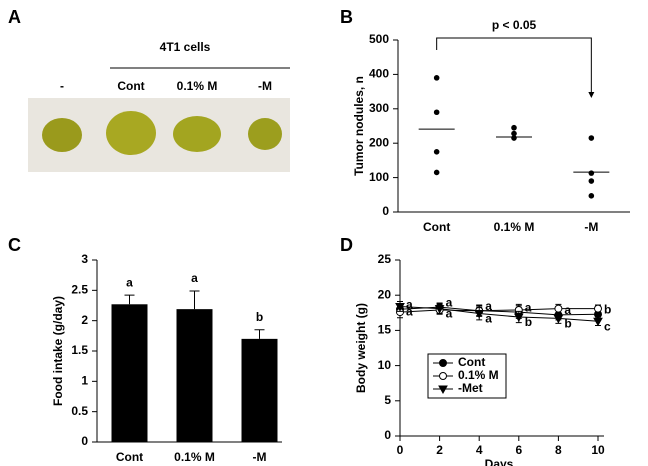 The height and width of the screenshot is (466, 648). I want to click on y-tick-label: 20, so click(385, 294).